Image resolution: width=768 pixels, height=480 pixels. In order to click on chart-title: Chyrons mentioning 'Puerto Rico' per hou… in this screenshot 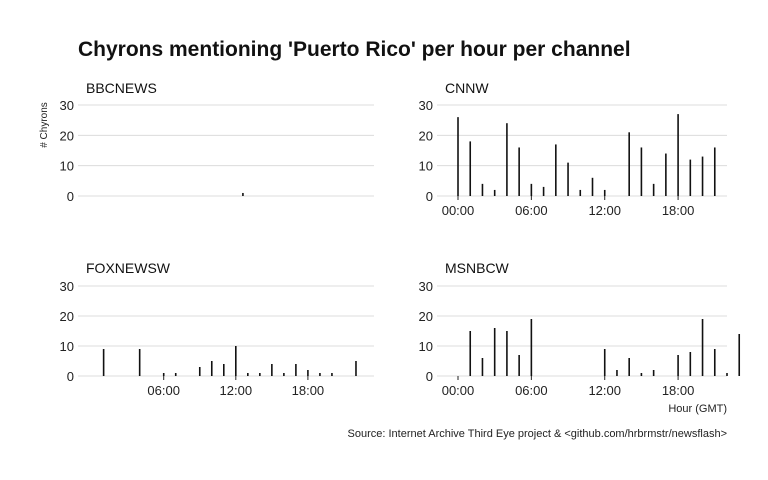, I will do `click(354, 49)`.